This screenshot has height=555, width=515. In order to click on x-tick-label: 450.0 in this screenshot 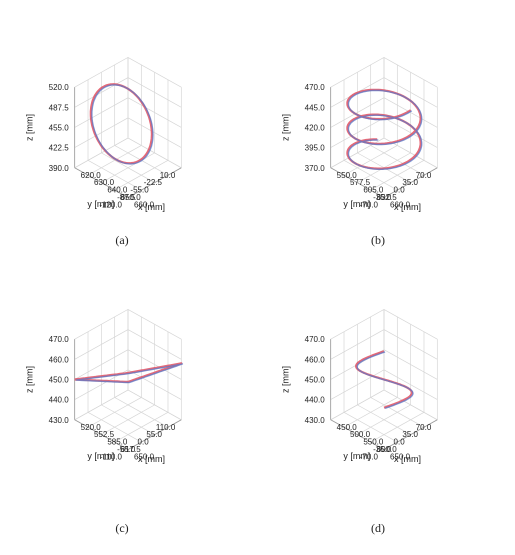, I will do `click(347, 427)`.